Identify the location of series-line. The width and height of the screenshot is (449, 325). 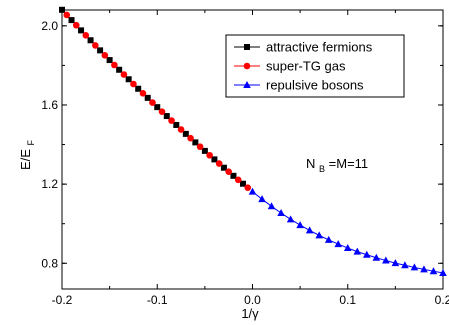
(348, 232).